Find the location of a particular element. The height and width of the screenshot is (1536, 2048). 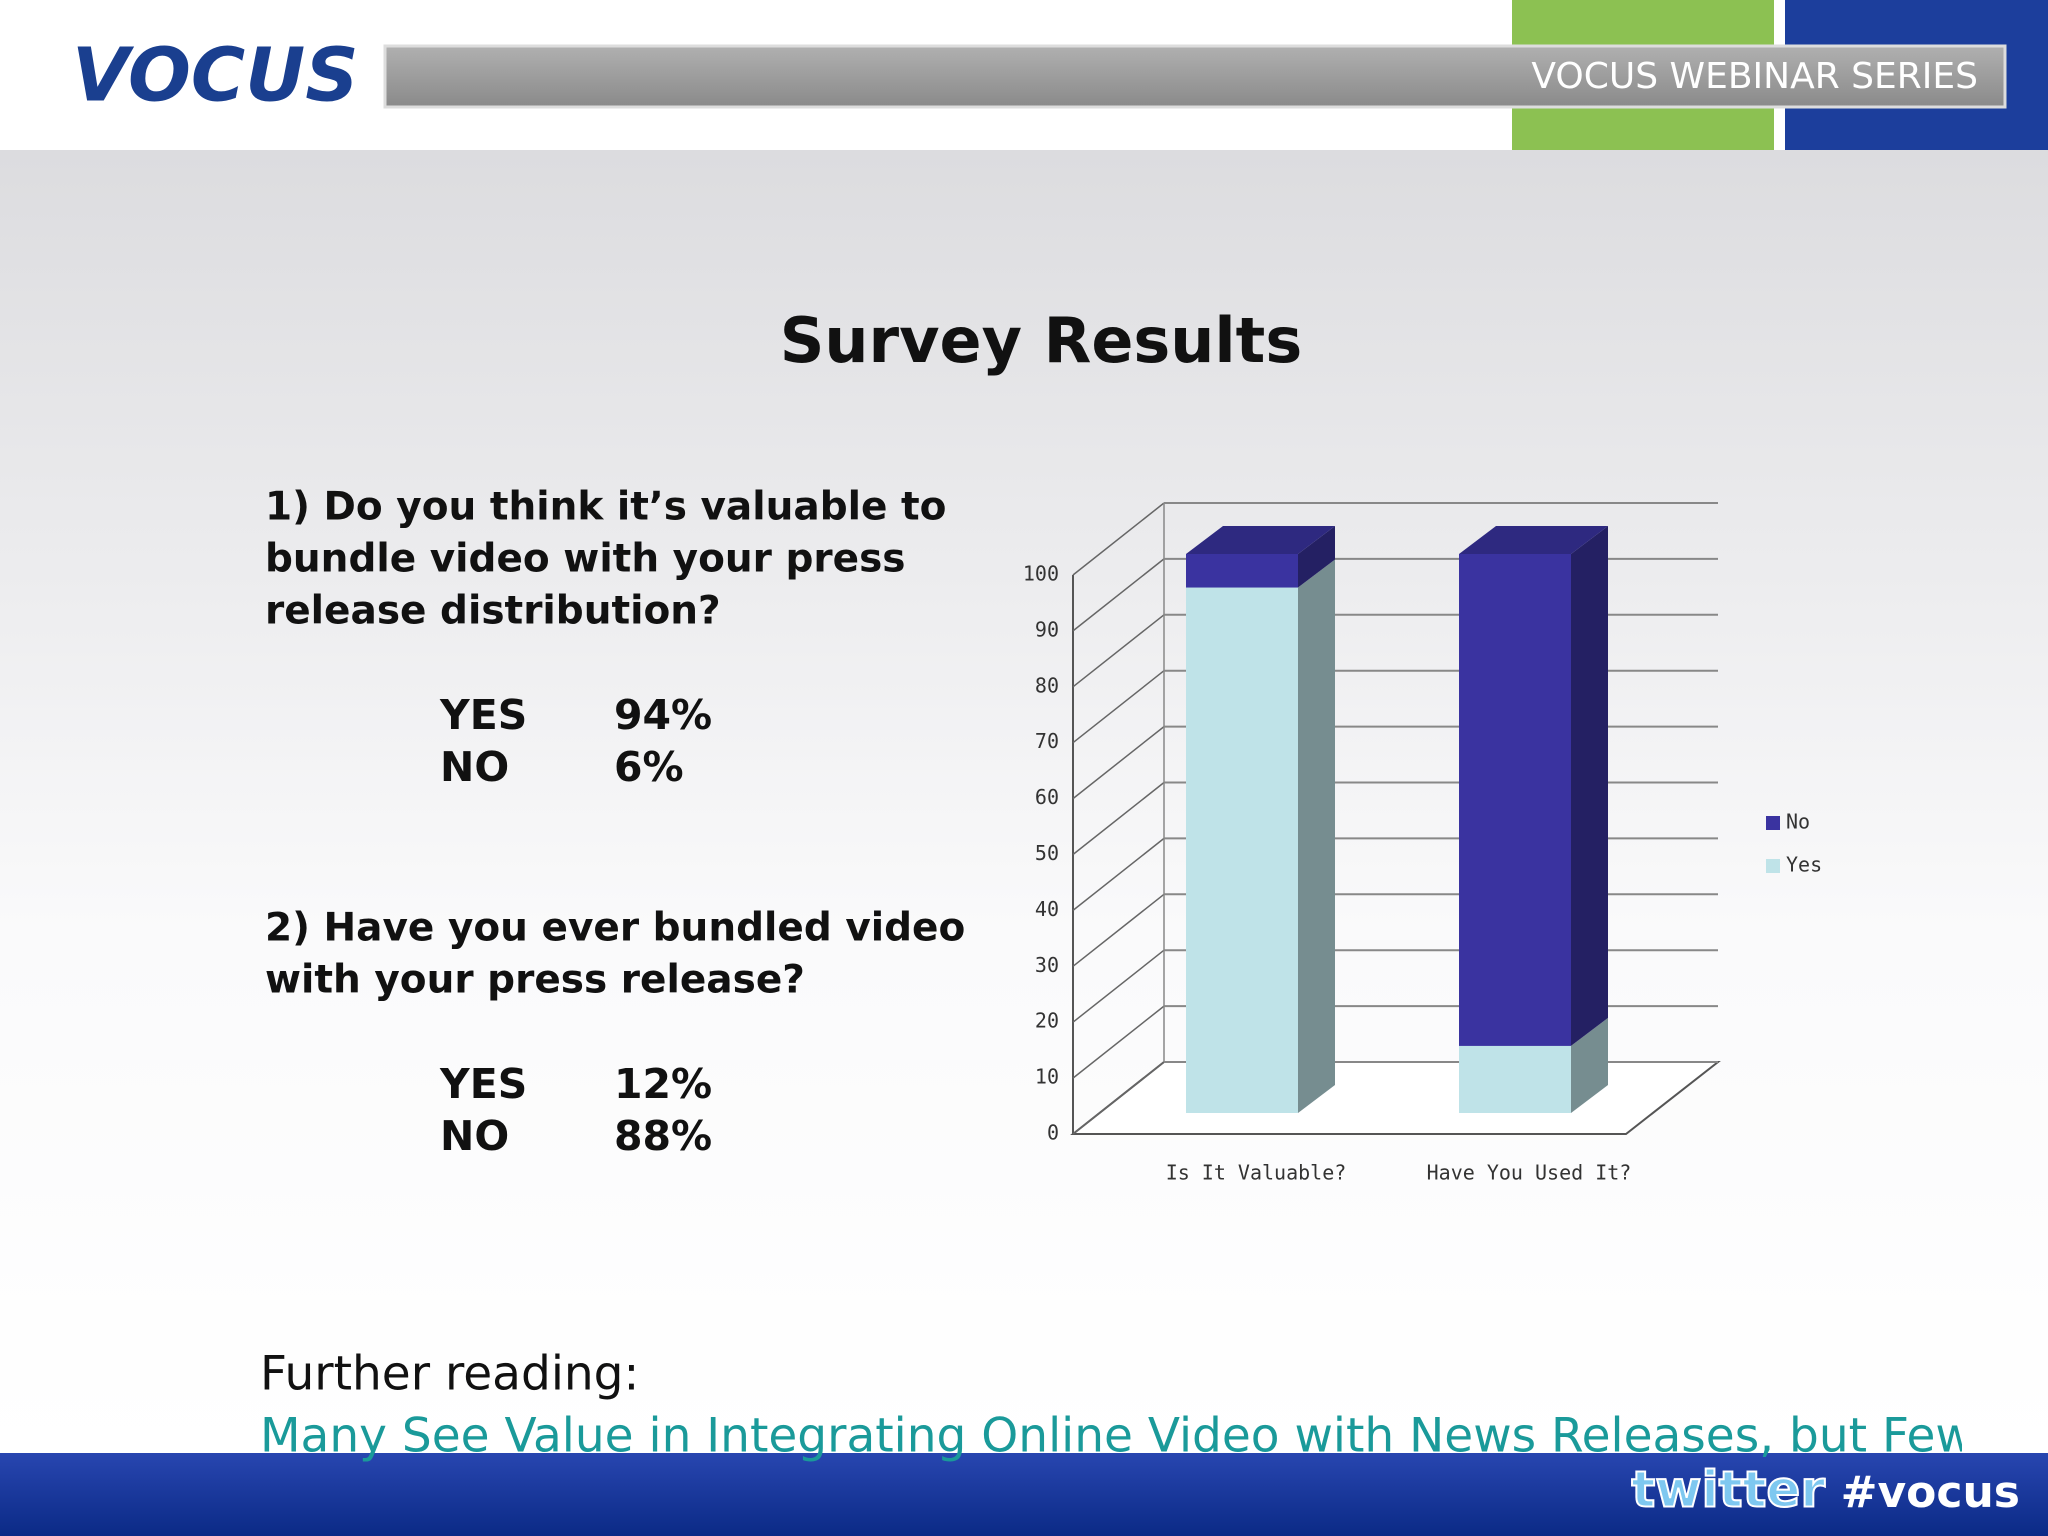

answer-value: 12% is located at coordinates (663, 1084).